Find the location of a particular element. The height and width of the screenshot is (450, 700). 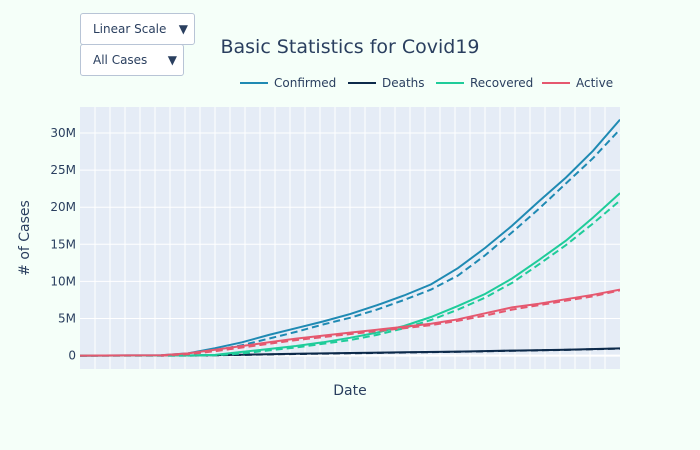

legend: Confirmed Deaths Recovered Active is located at coordinates (426, 83).